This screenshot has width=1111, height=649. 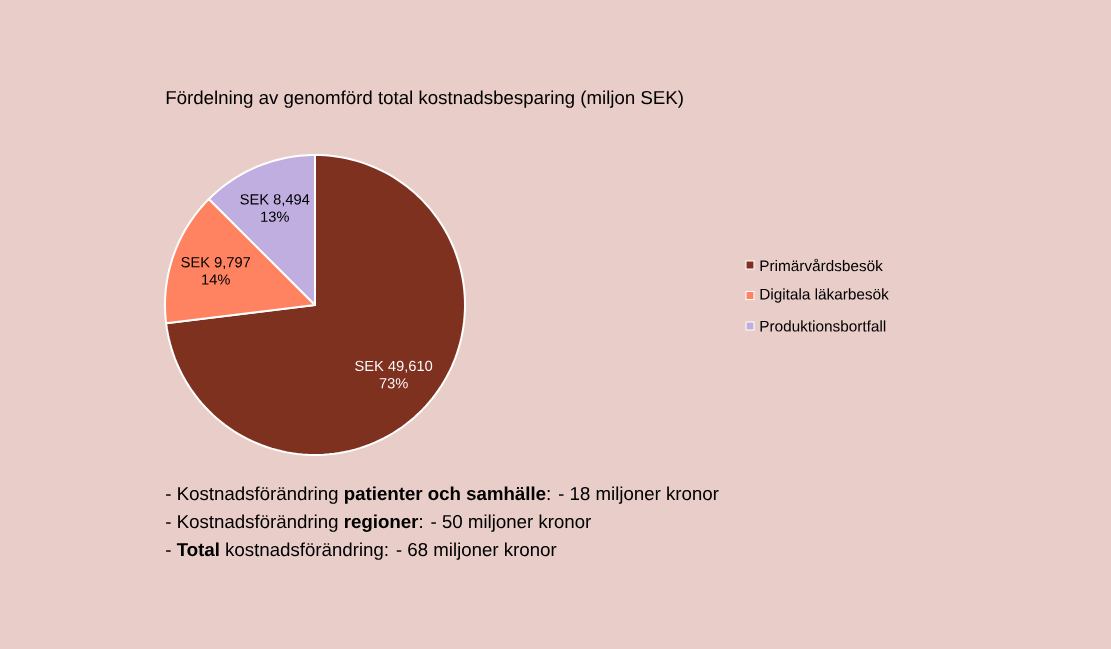 I want to click on data-label: SEK 49,610 73%, so click(x=394, y=374).